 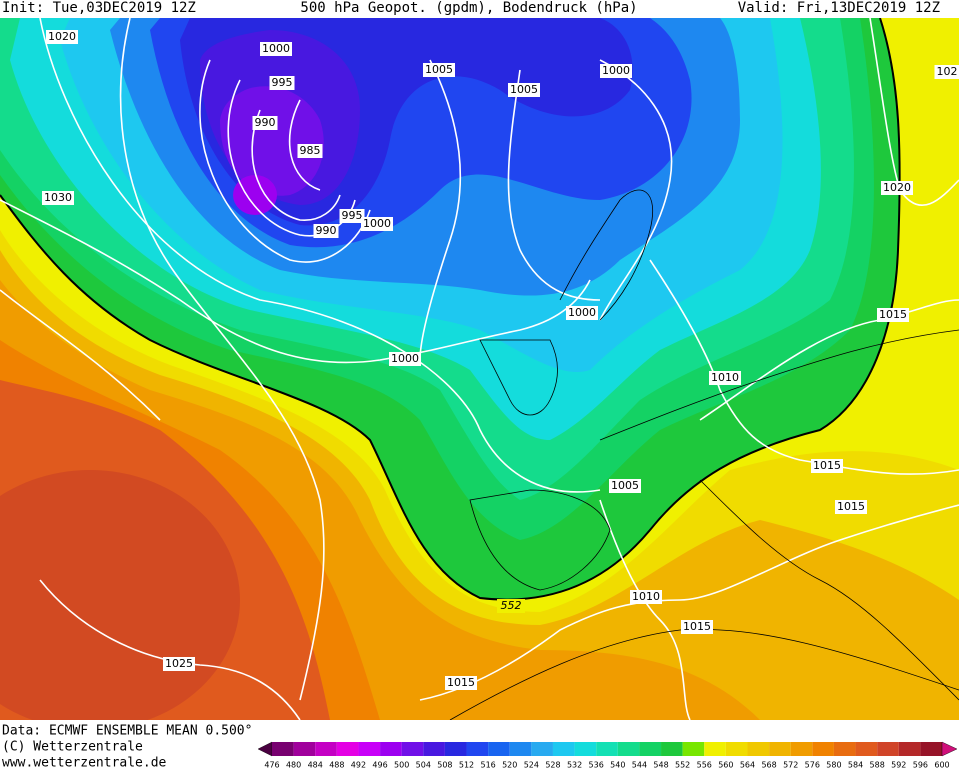 I want to click on isobar-value: 1020, so click(x=62, y=36).